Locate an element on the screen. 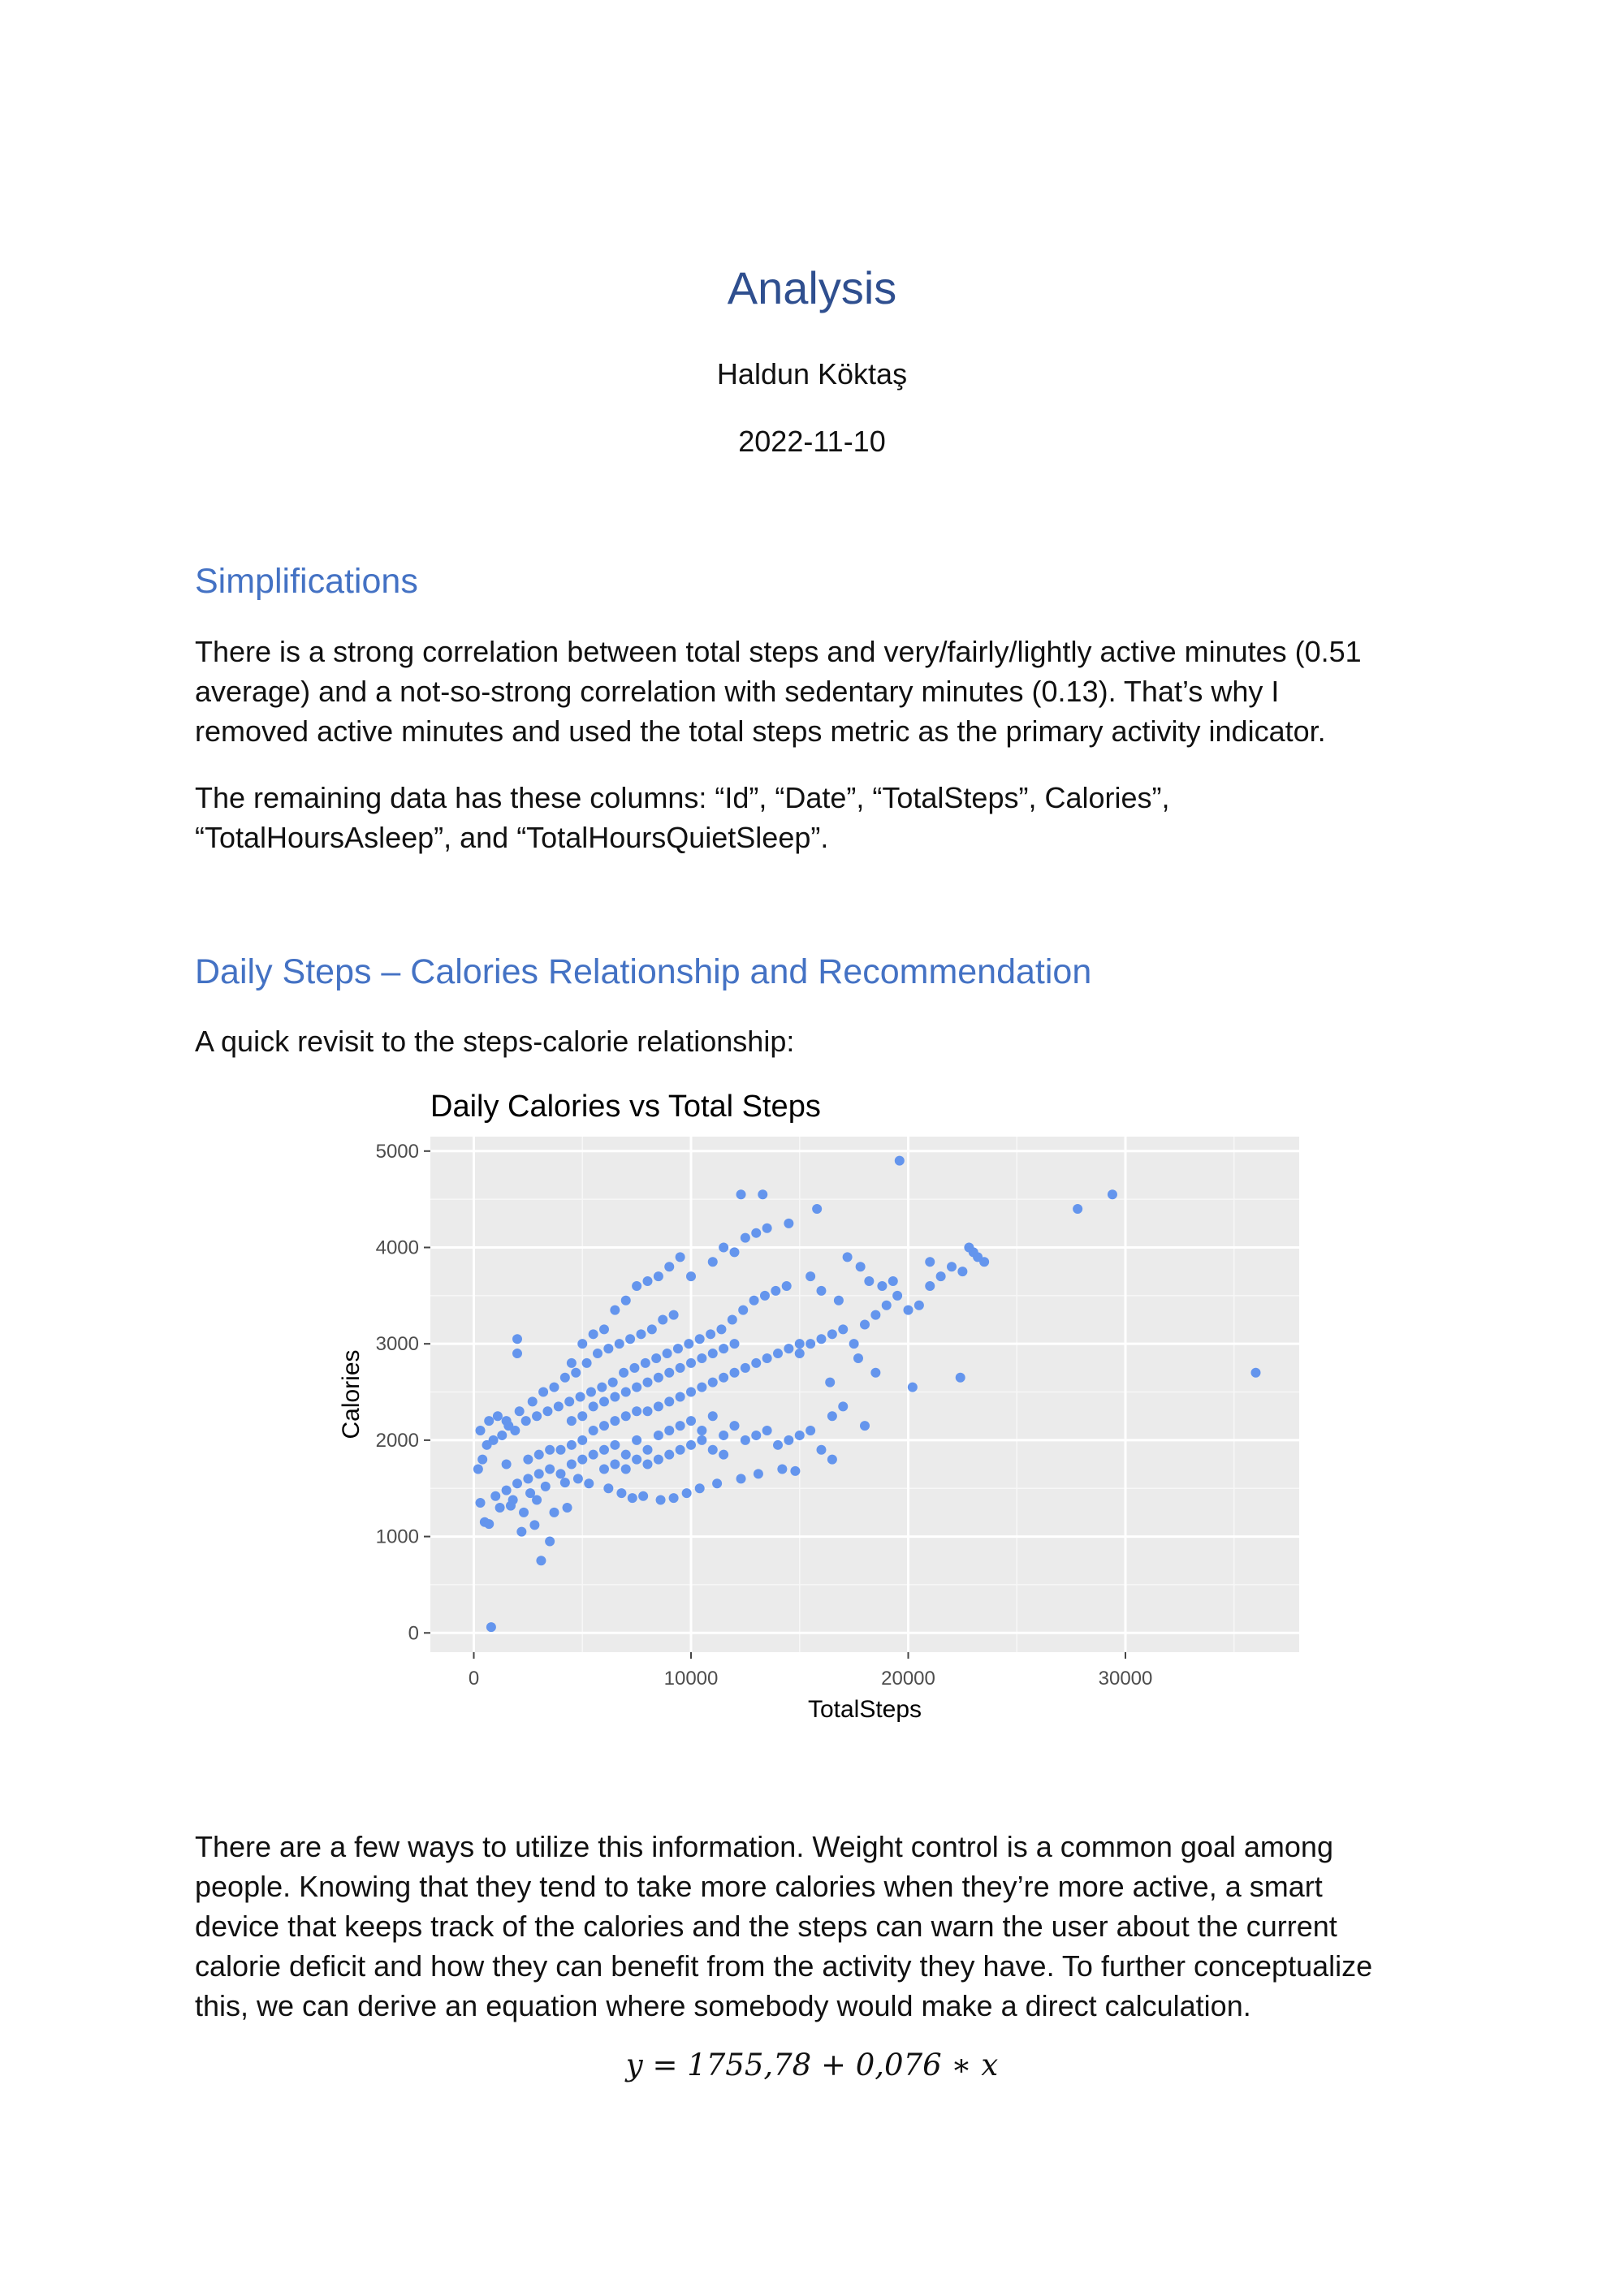 This screenshot has width=1624, height=2296. y-tick-label: 5000 is located at coordinates (398, 1152).